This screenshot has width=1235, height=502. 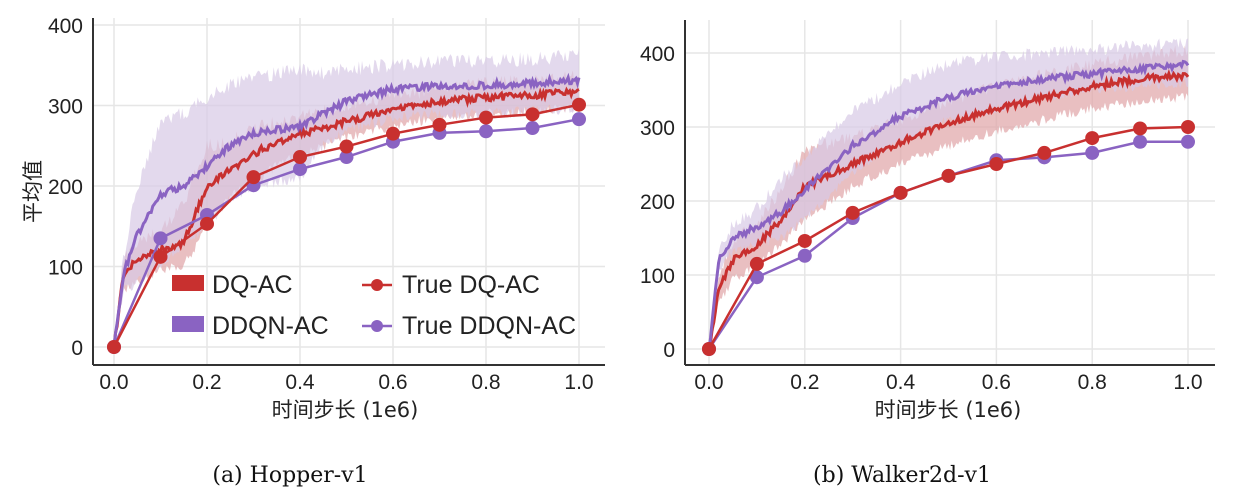 I want to click on legend-swatch-ddqn-ac, so click(x=188, y=324).